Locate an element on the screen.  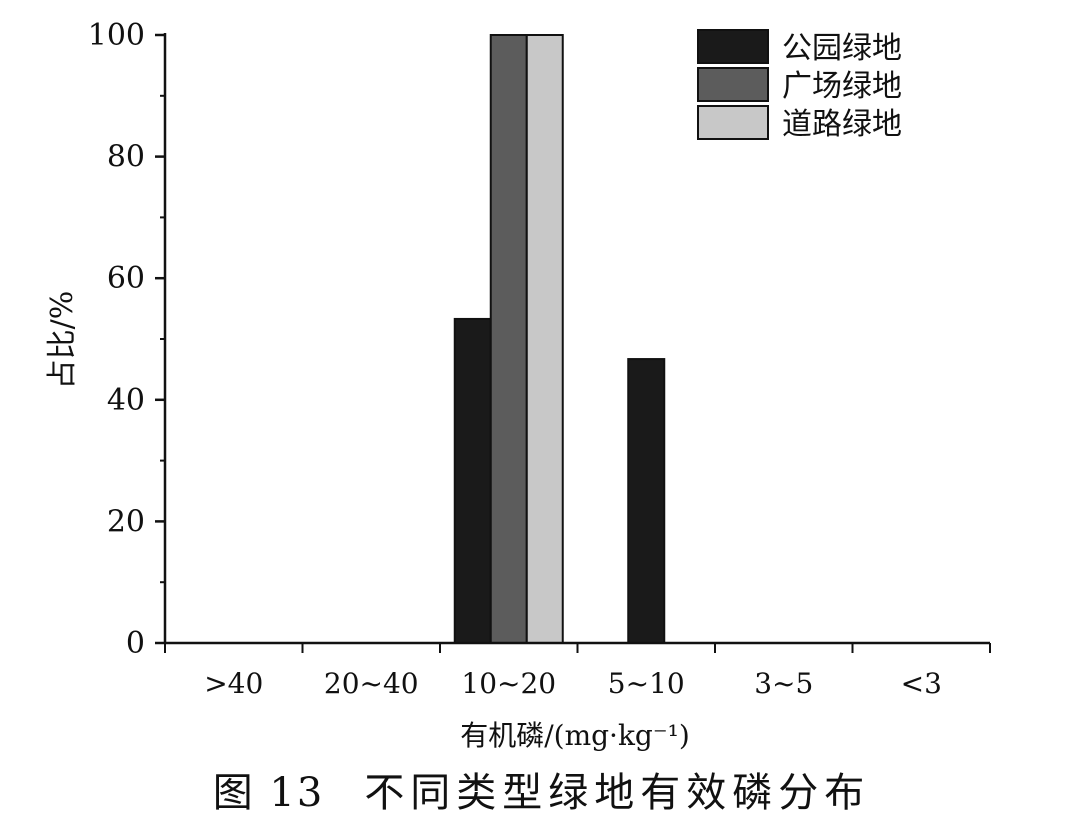
figure-title: 不同类型绿地有效磷分布 is located at coordinates (617, 793).